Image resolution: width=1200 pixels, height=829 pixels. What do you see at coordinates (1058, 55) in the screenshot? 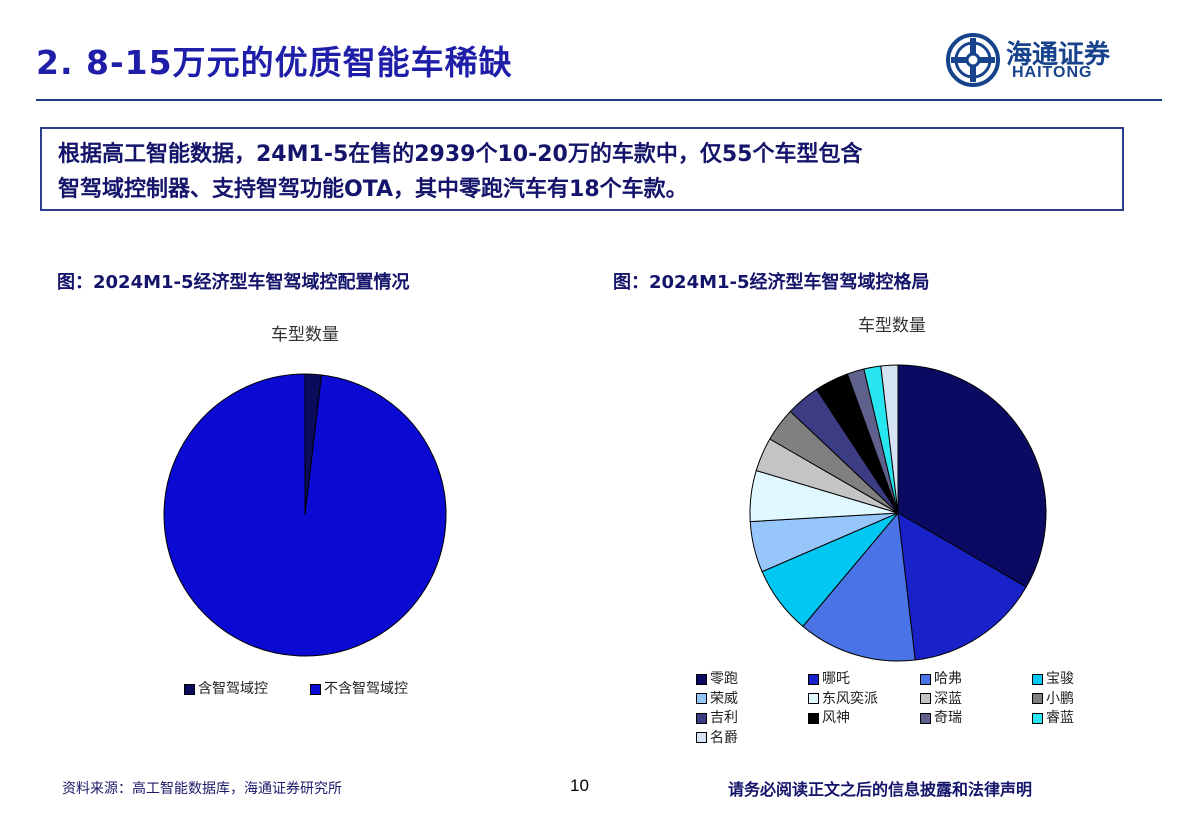
I see `logo-chinese-text: 海通证券` at bounding box center [1058, 55].